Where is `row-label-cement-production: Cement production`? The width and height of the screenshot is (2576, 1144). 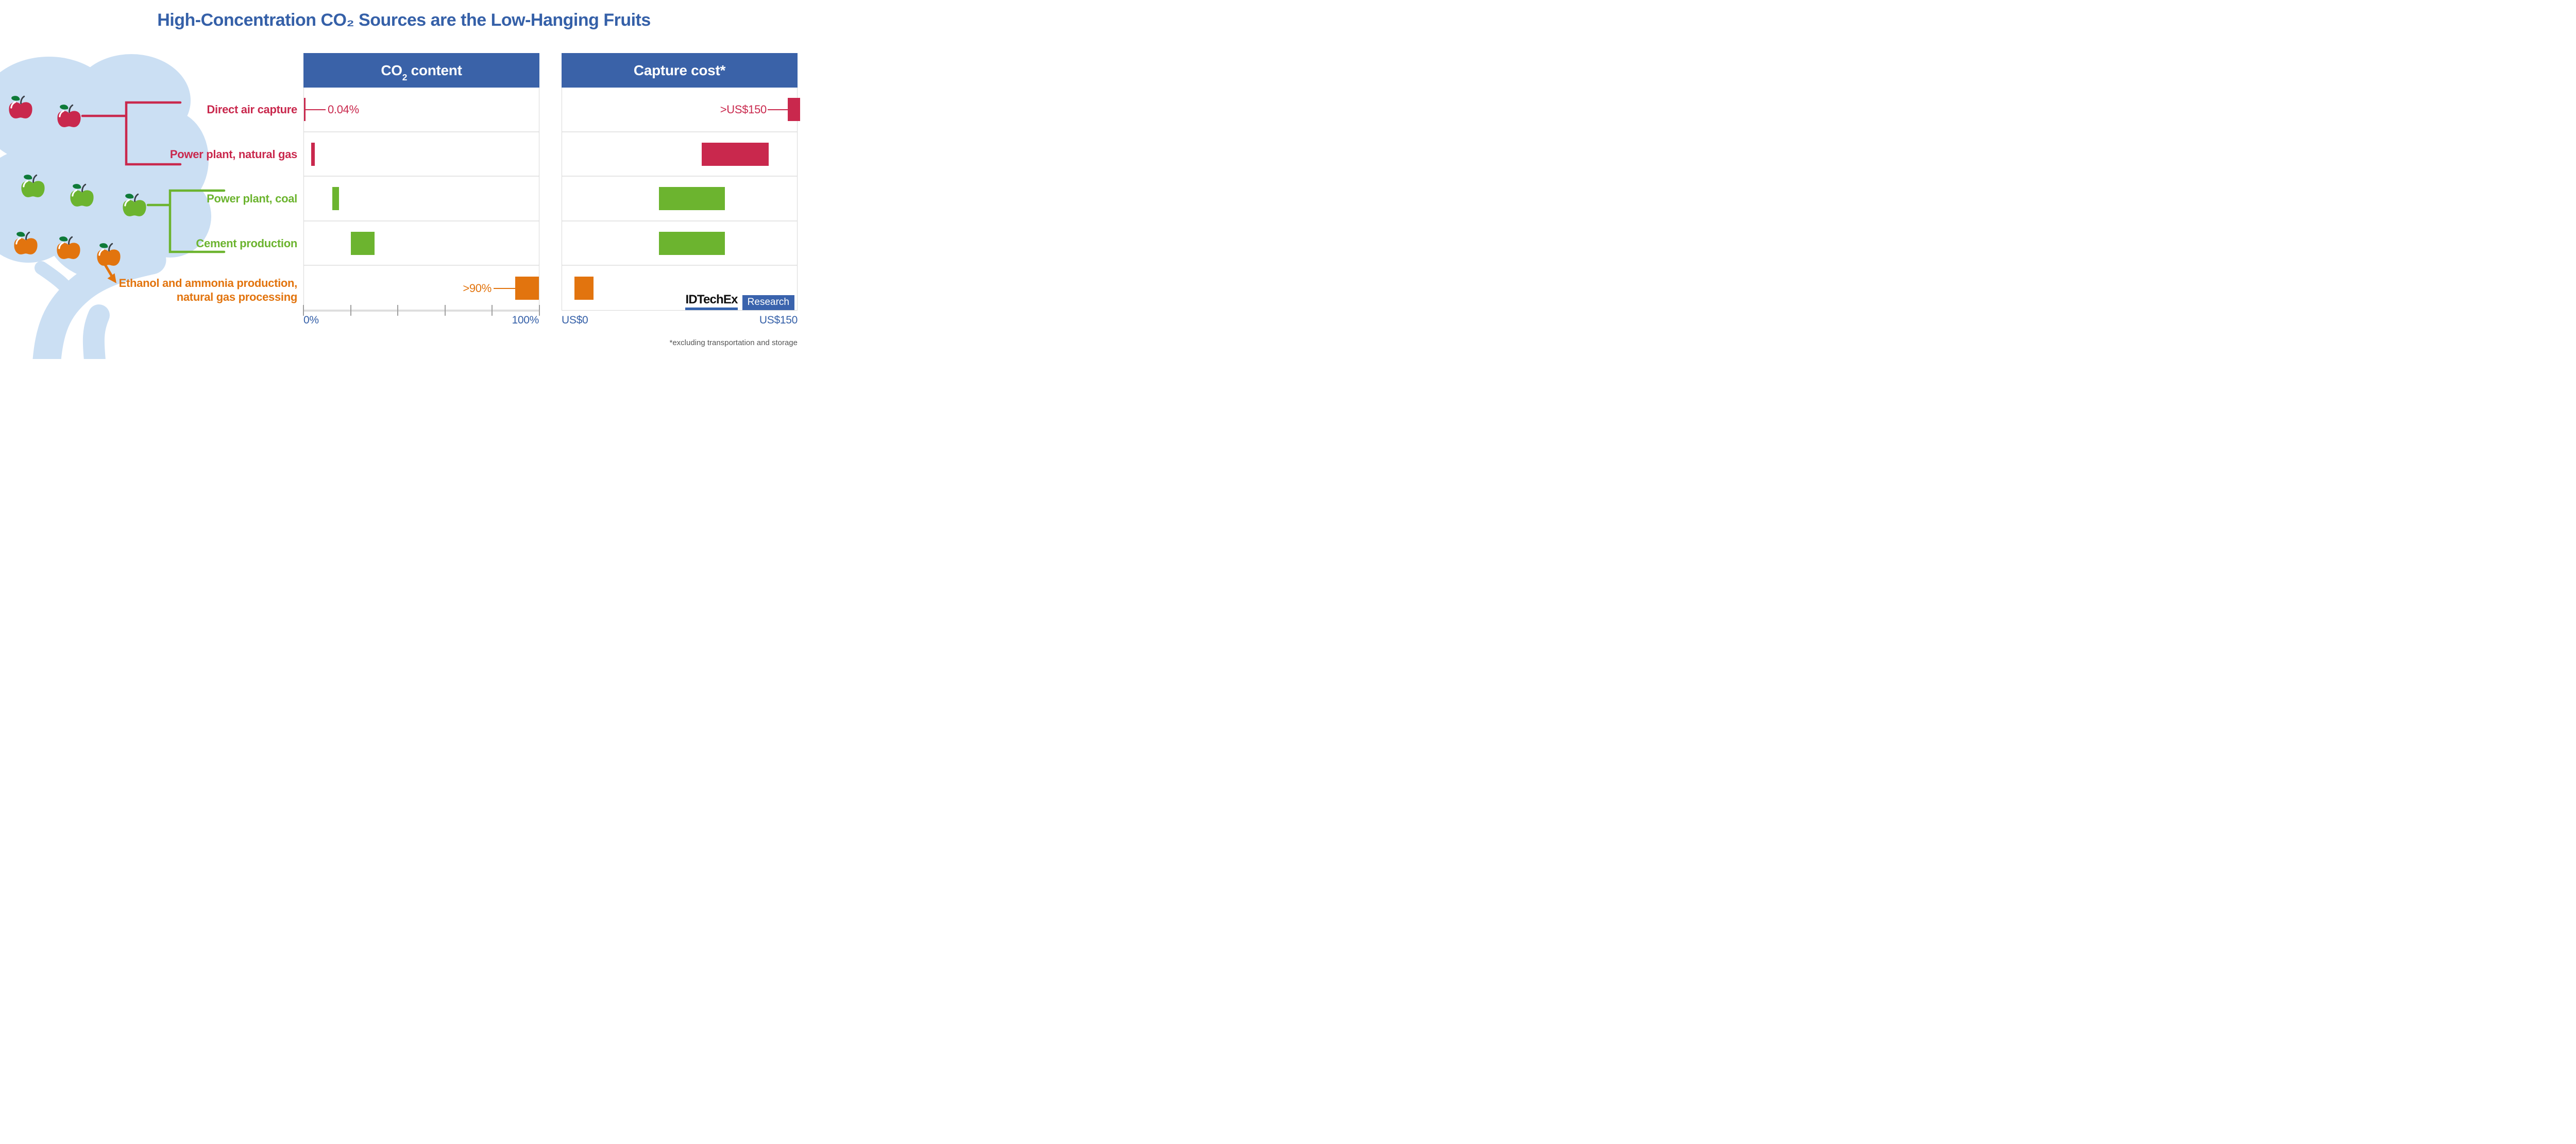
row-label-cement-production: Cement production is located at coordinates (246, 243).